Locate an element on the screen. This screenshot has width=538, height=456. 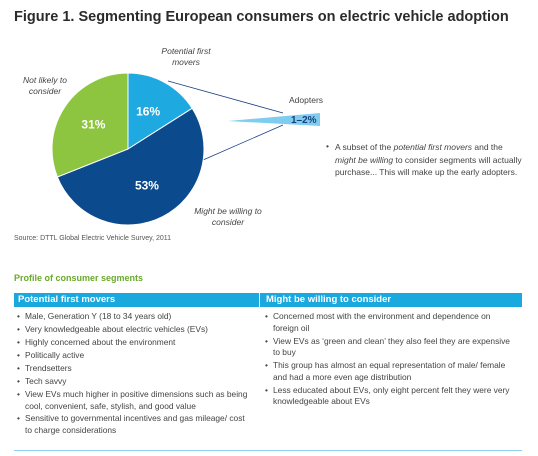
slice-category: Potential first movers is located at coordinates (186, 56).